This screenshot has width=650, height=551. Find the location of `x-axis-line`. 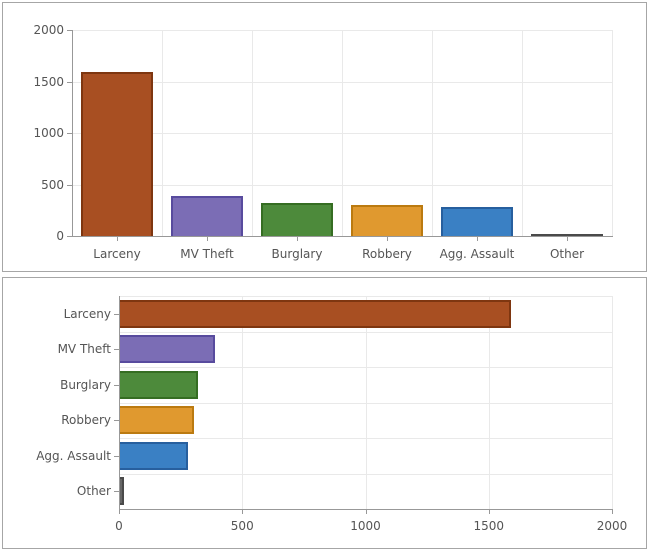

x-axis-line is located at coordinates (342, 236).